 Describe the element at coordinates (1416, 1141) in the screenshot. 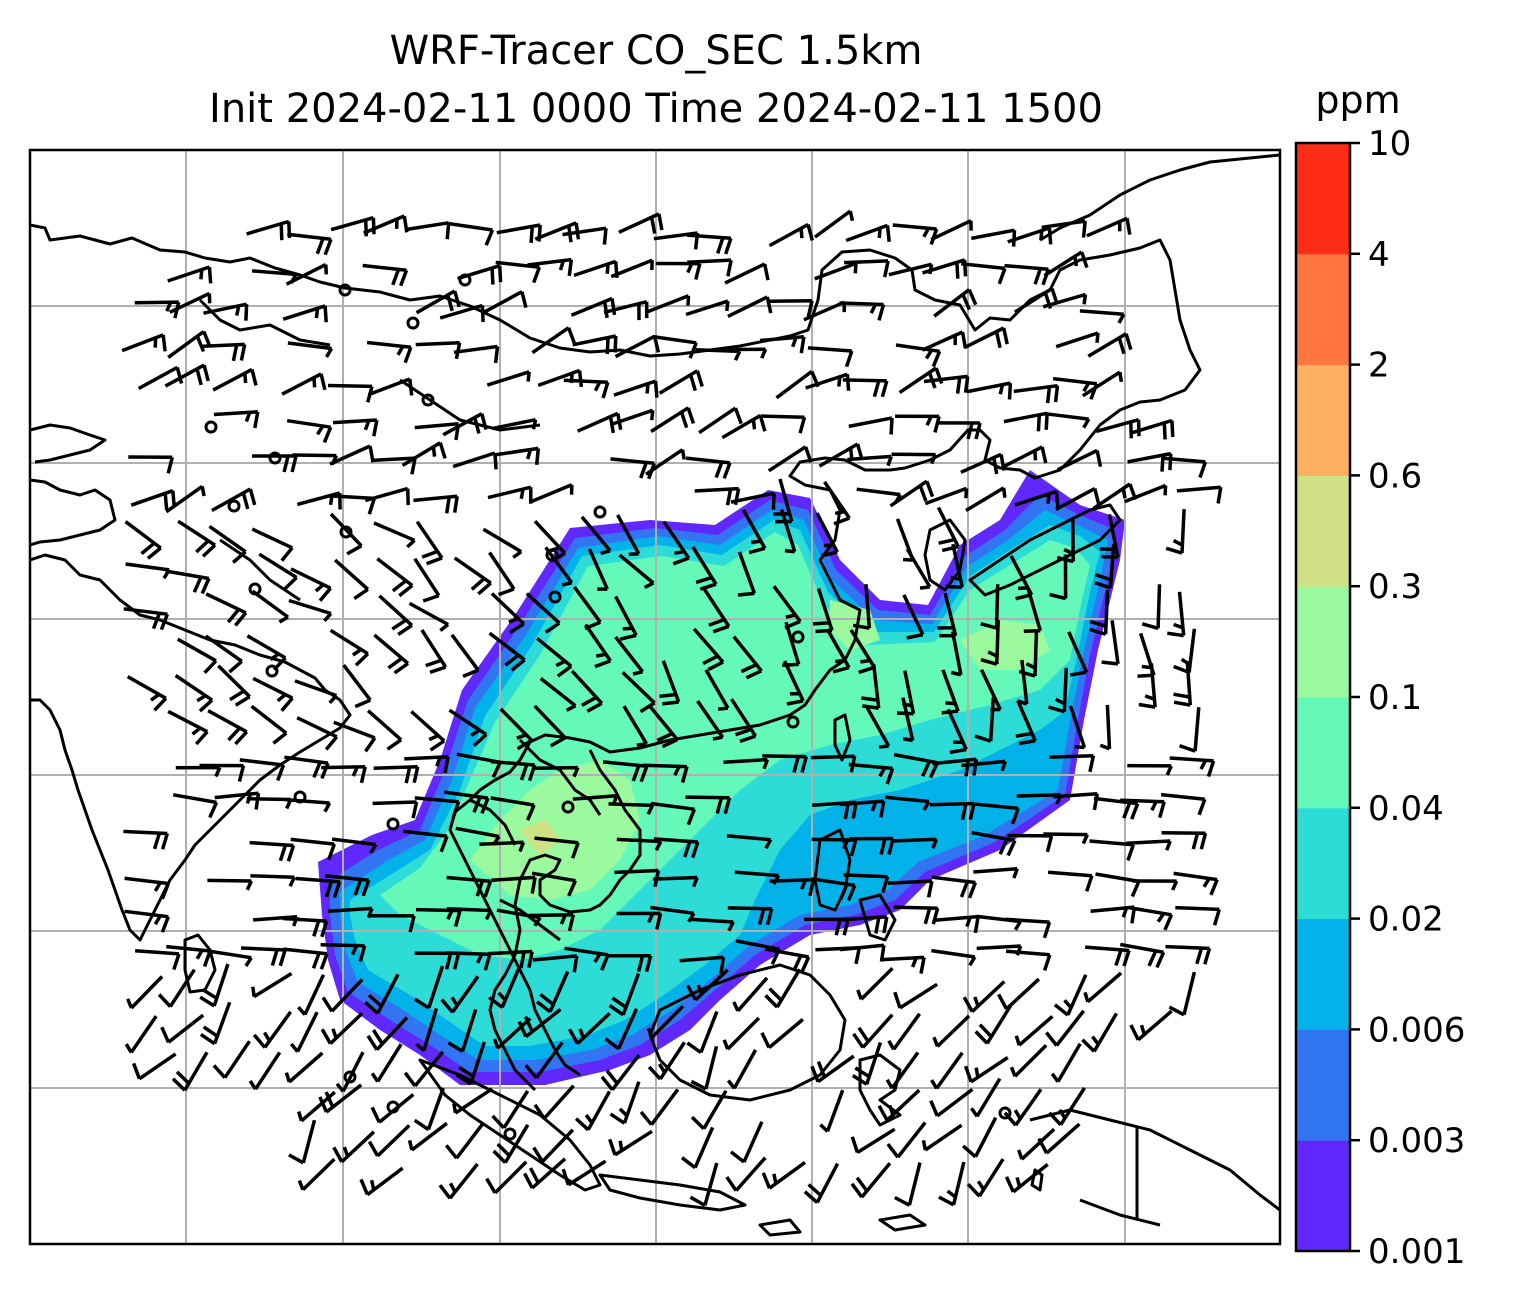

I see `colorbar-tick-label: 0.003` at that location.